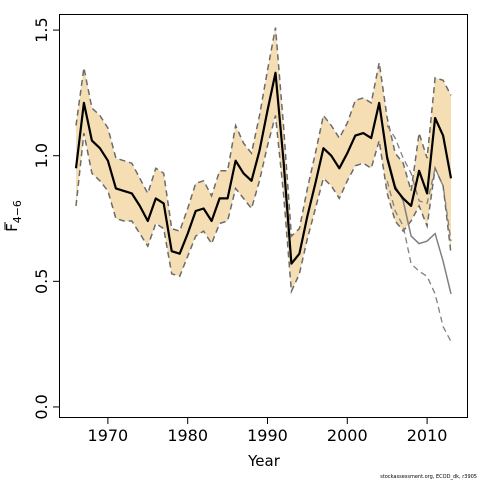 This screenshot has height=480, width=480. Describe the element at coordinates (46, 218) in the screenshot. I see `y-axis: 0.0 0.5 1.0 1.5` at that location.